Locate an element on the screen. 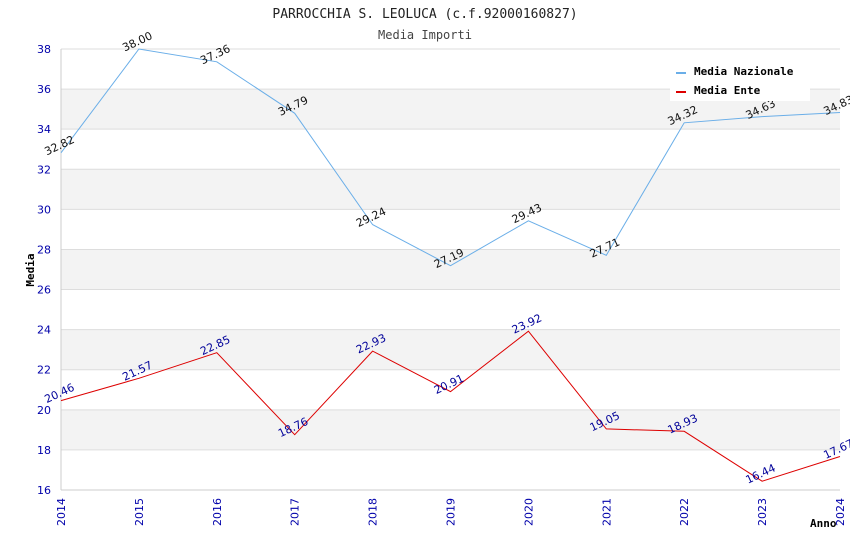 The width and height of the screenshot is (850, 550). x-tick-label: 2015 is located at coordinates (139, 512).